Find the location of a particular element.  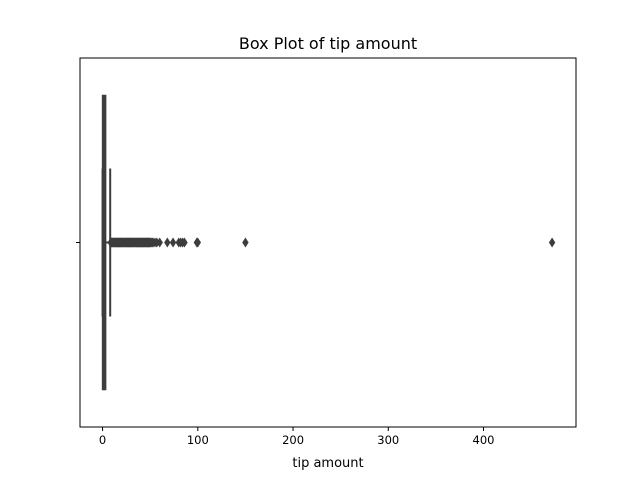

x-axis-label: tip amount is located at coordinates (327, 463).